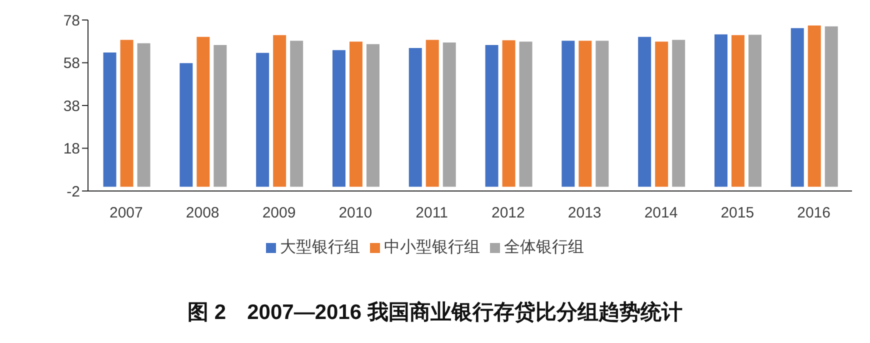 The width and height of the screenshot is (870, 343). Describe the element at coordinates (126, 213) in the screenshot. I see `x-tick-label: 2007` at that location.